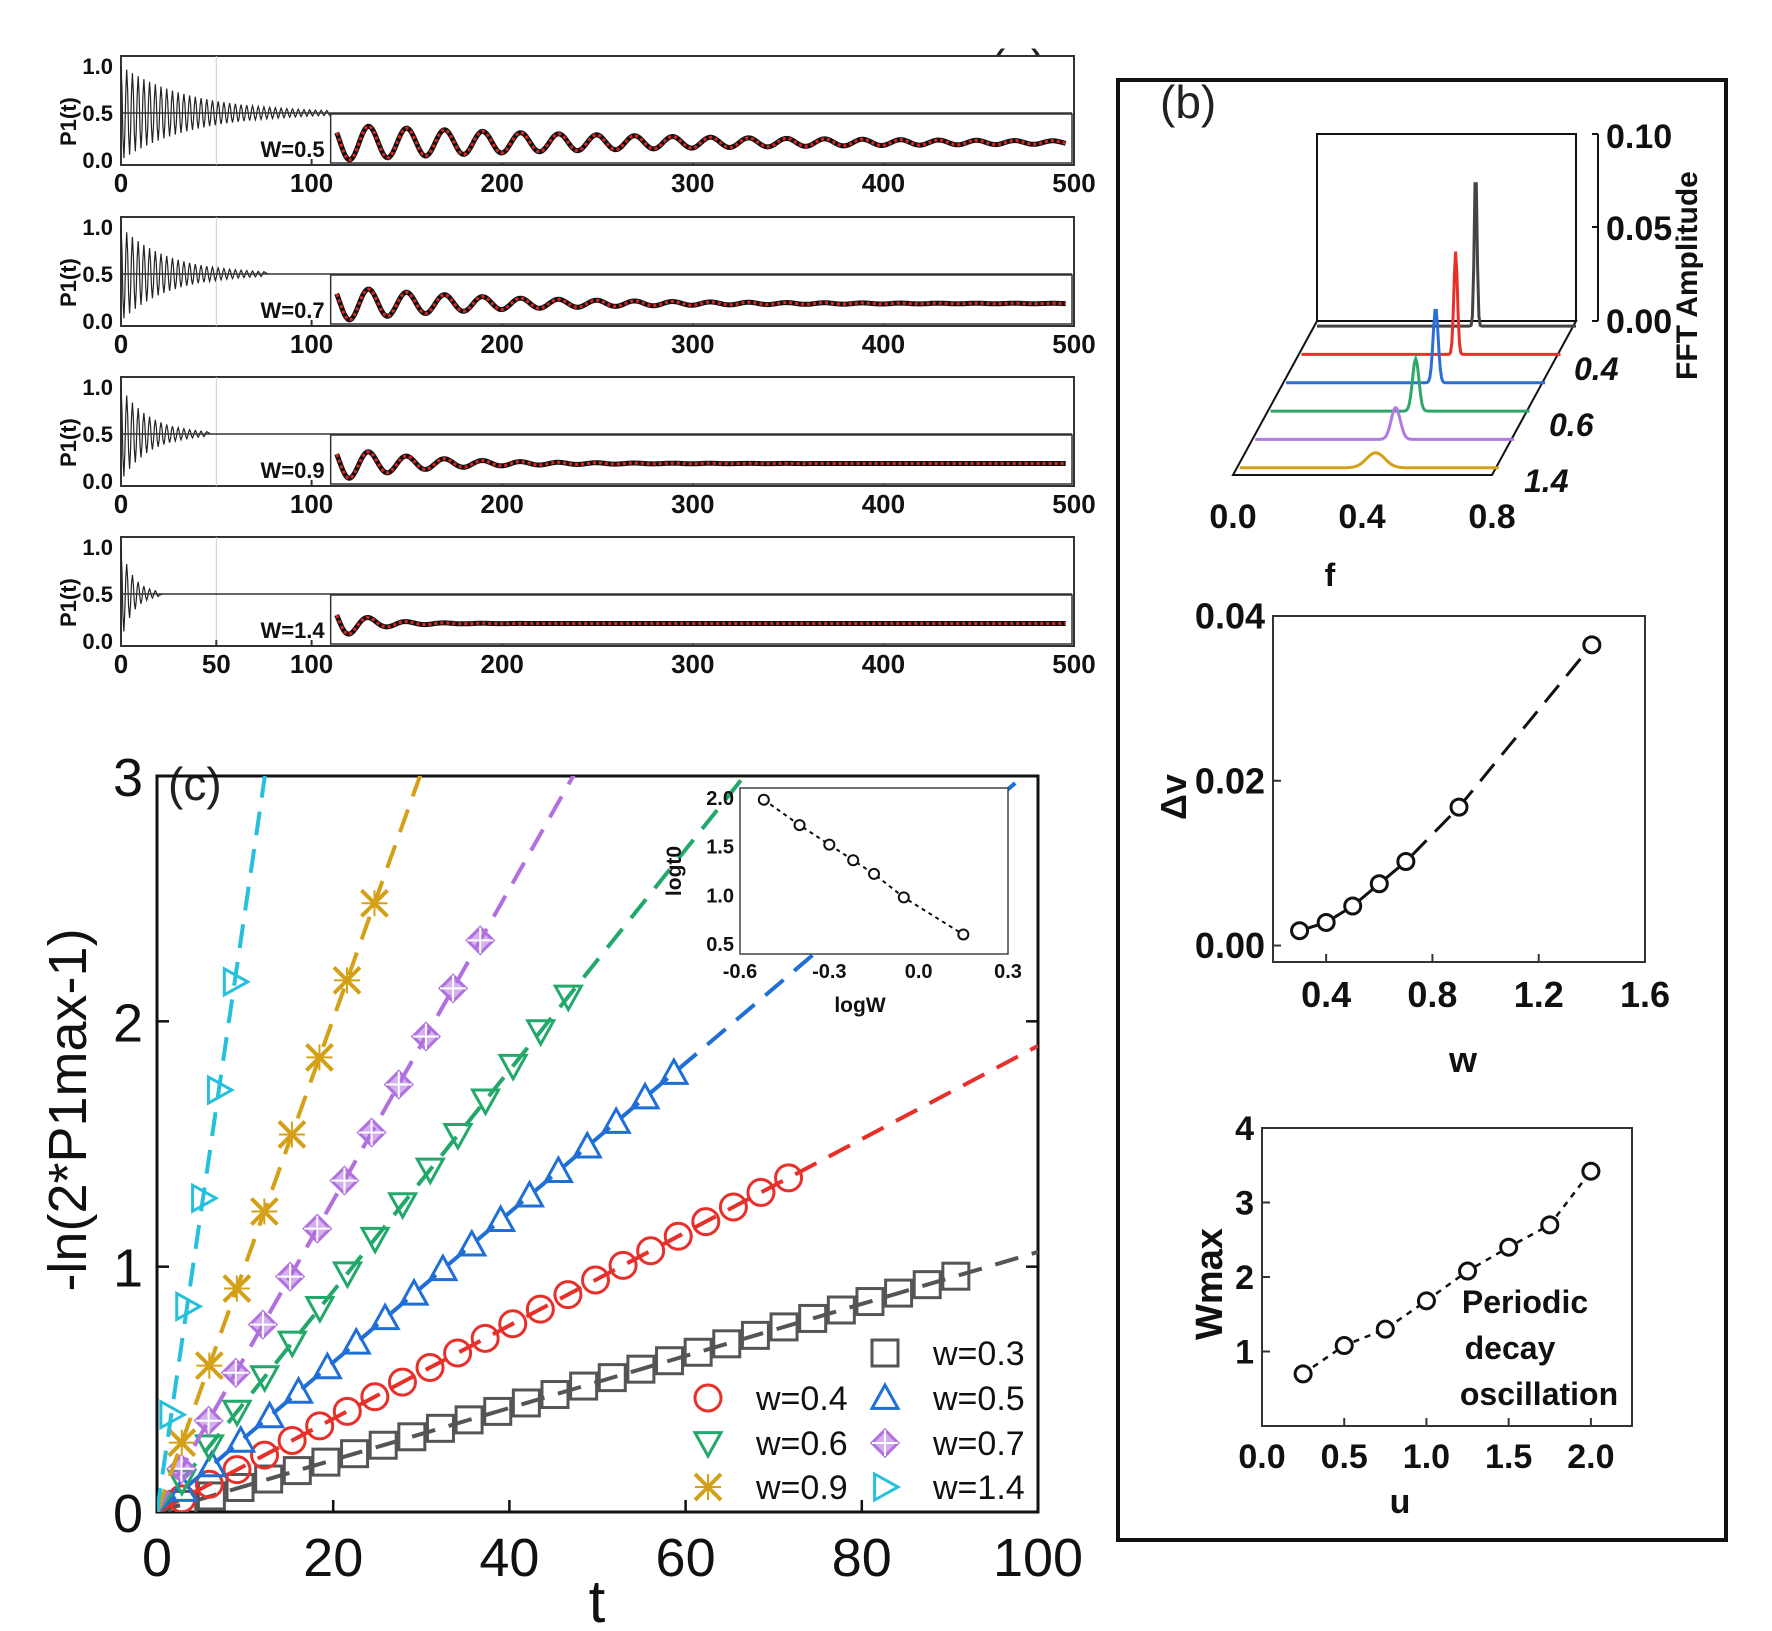 This screenshot has width=1772, height=1631. I want to click on wmax-ytick: 3, so click(1244, 1203).